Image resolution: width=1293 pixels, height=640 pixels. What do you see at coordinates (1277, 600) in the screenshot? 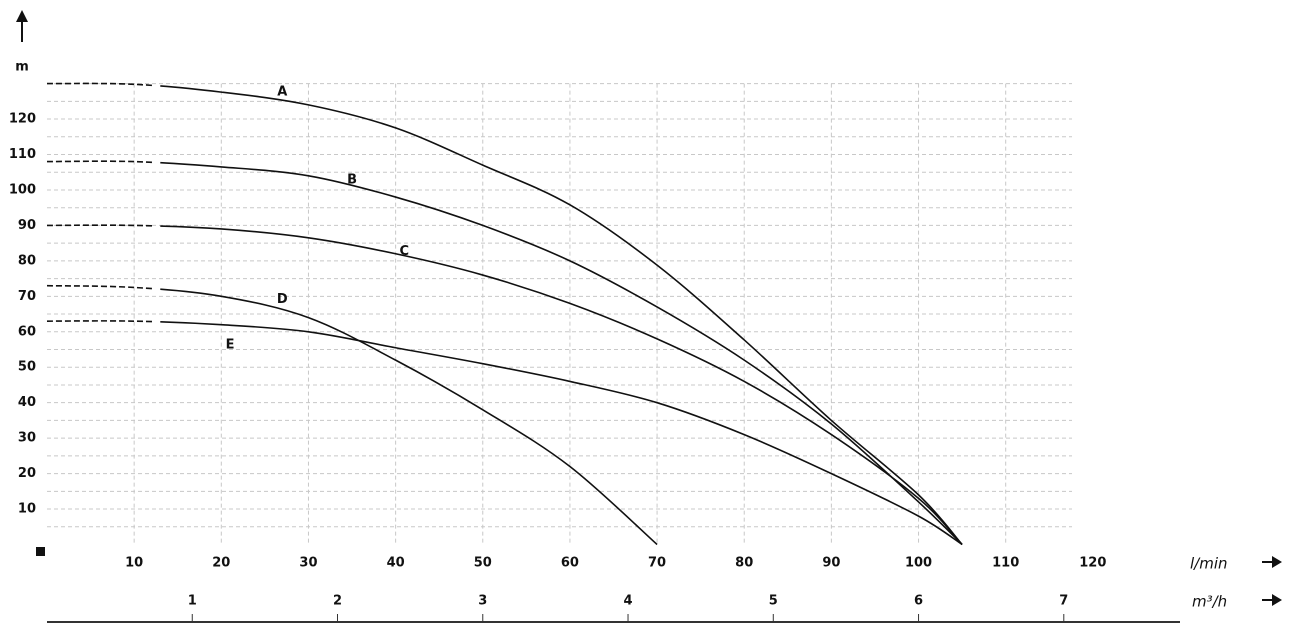
I see `x2-arrow-head` at bounding box center [1277, 600].